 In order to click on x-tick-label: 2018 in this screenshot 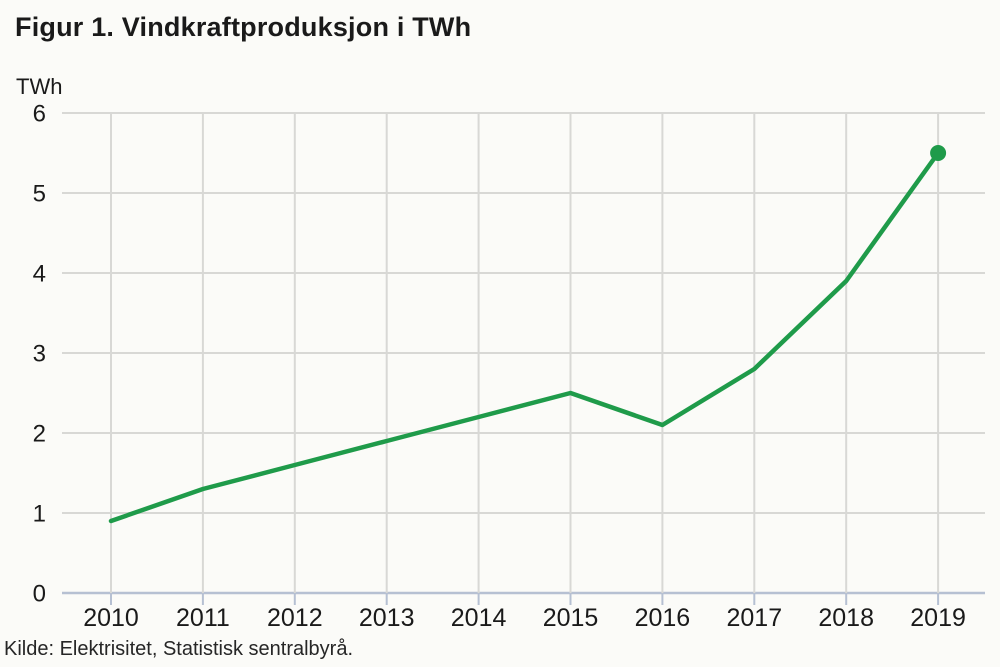, I will do `click(846, 618)`.